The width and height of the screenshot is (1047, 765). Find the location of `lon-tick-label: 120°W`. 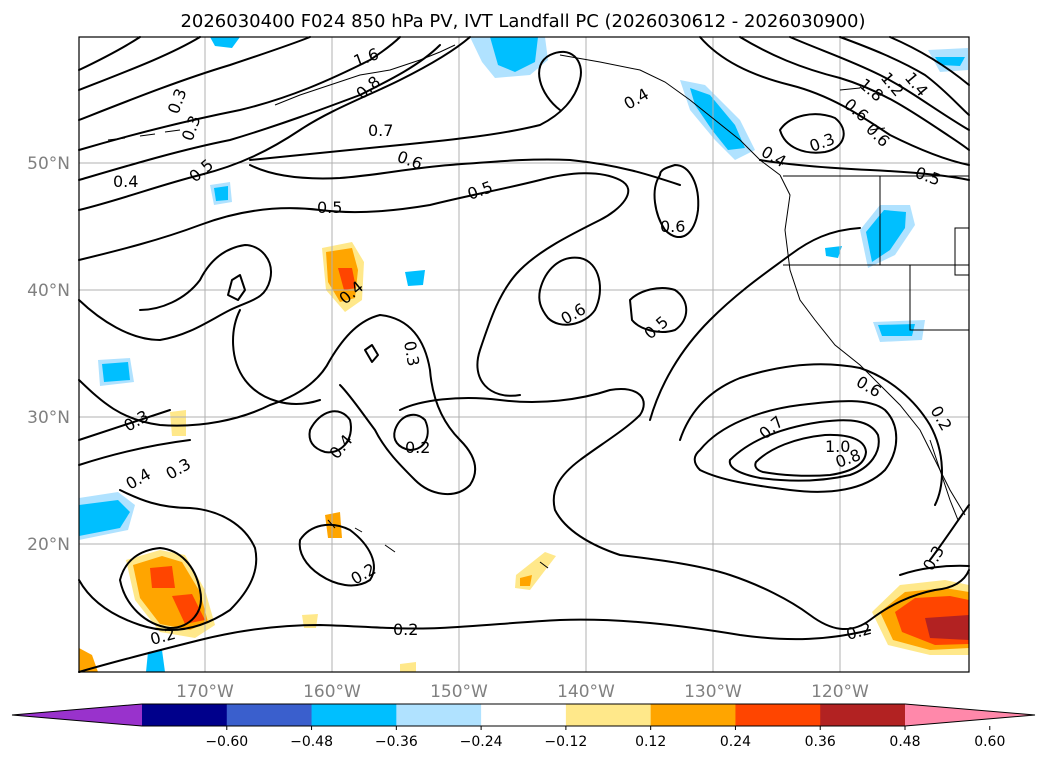

lon-tick-label: 120°W is located at coordinates (840, 692).